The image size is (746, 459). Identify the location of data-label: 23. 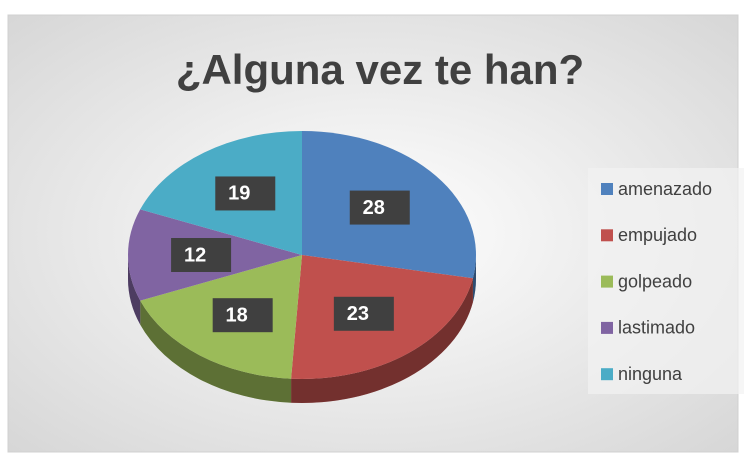
(358, 314).